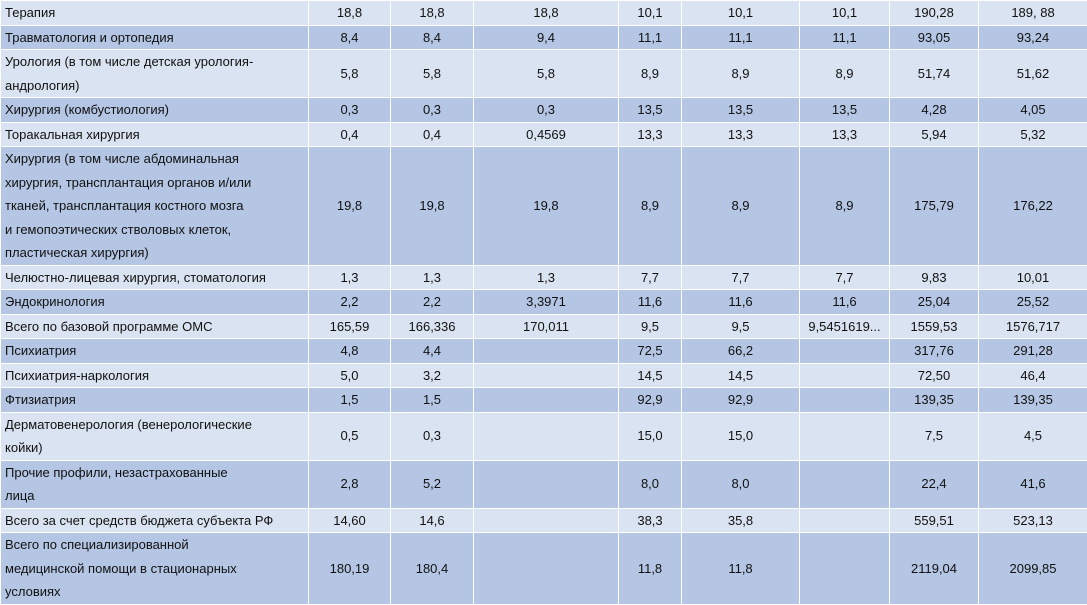 This screenshot has width=1087, height=605. I want to click on value-cell: 14,6, so click(432, 520).